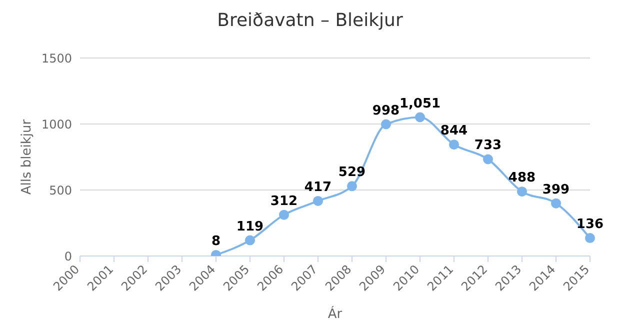 This screenshot has width=620, height=330. I want to click on y-tick-label: 0, so click(68, 256).